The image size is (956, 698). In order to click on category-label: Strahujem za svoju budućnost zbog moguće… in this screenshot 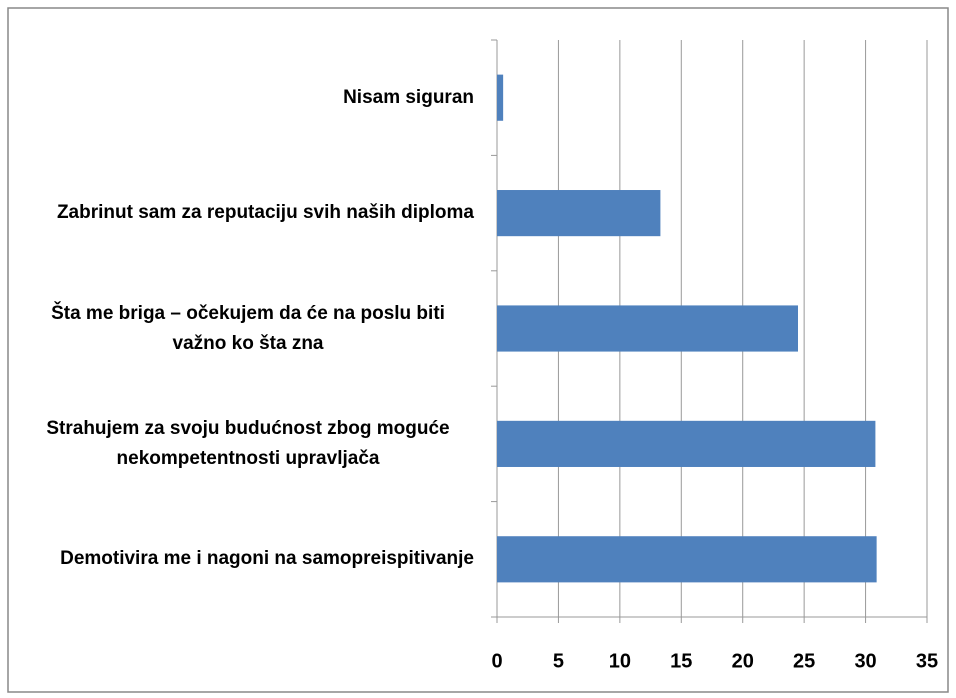, I will do `click(248, 444)`.